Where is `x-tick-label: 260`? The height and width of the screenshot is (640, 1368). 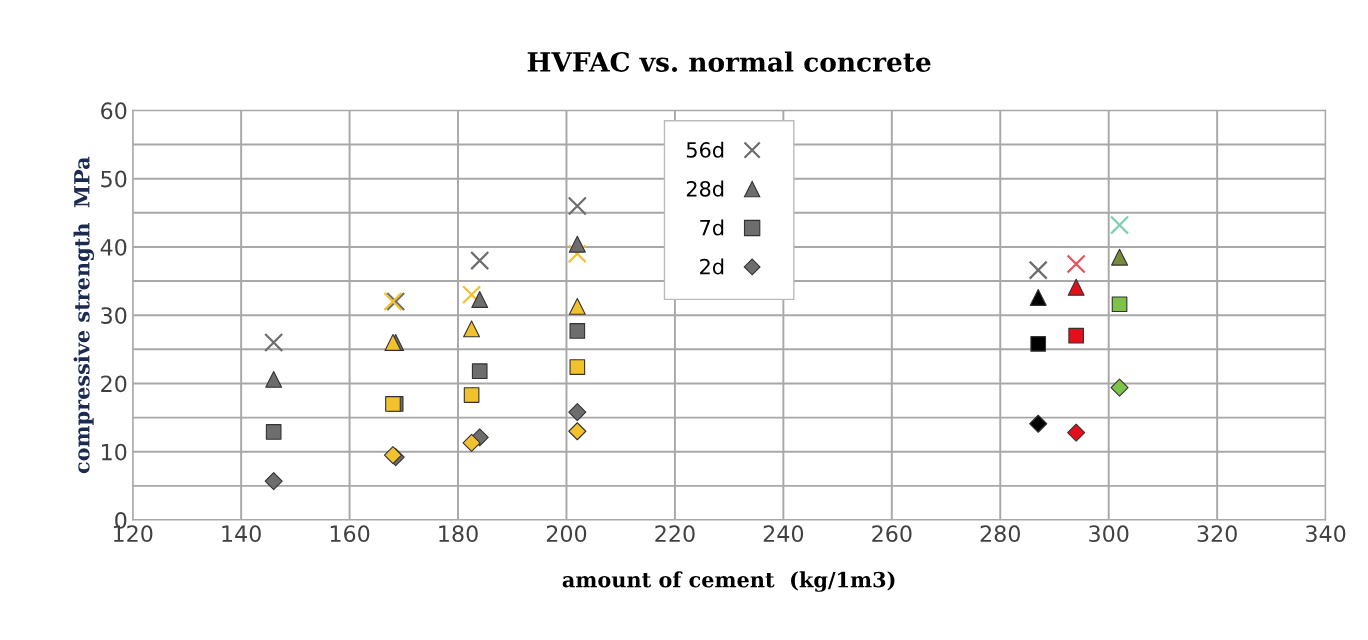
x-tick-label: 260 is located at coordinates (892, 534).